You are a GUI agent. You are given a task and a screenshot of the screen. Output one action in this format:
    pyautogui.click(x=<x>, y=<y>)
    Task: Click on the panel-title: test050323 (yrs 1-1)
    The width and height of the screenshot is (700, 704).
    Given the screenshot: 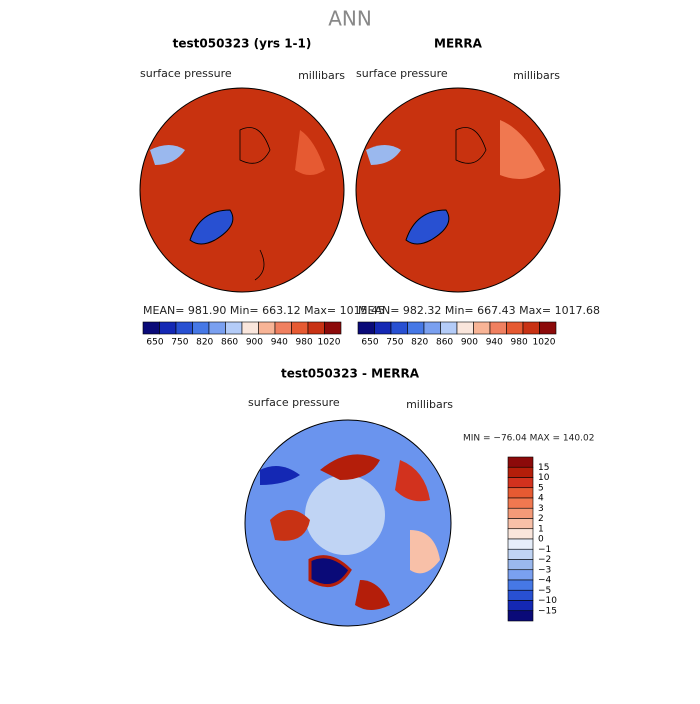 What is the action you would take?
    pyautogui.click(x=242, y=44)
    